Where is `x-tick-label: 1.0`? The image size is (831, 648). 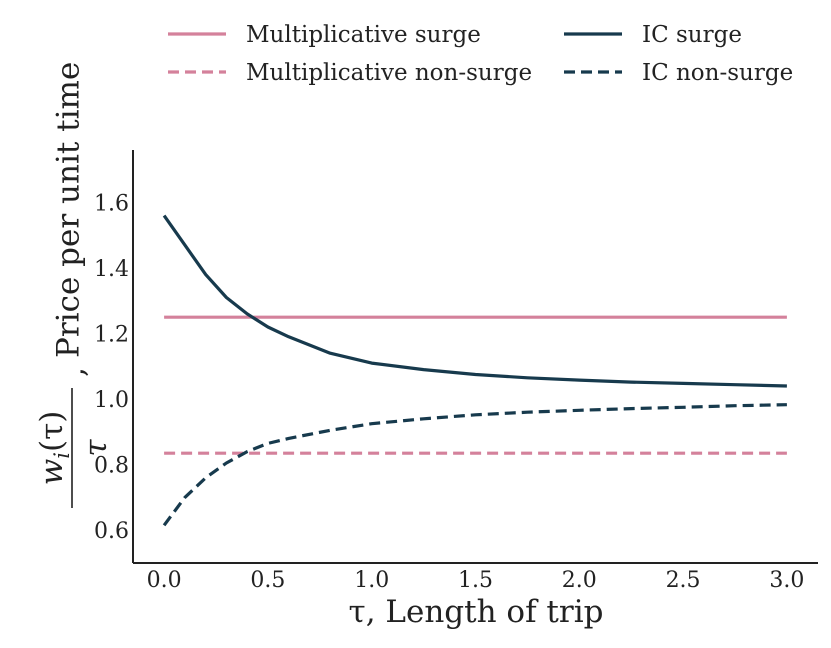
x-tick-label: 1.0 is located at coordinates (371, 580).